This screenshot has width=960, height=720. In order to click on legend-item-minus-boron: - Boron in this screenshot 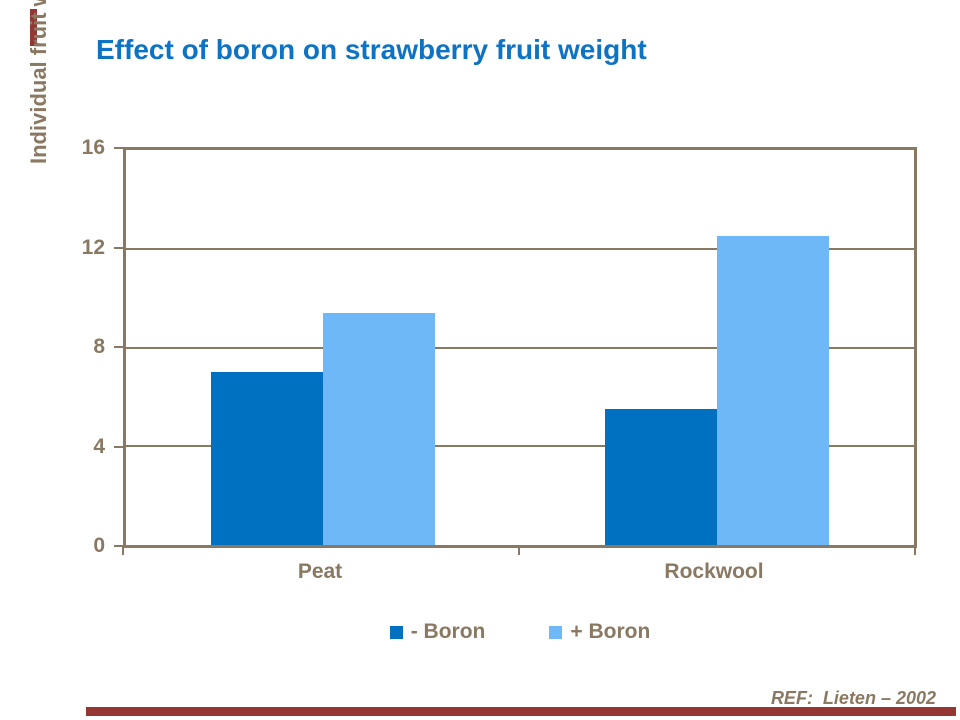, I will do `click(437, 632)`.